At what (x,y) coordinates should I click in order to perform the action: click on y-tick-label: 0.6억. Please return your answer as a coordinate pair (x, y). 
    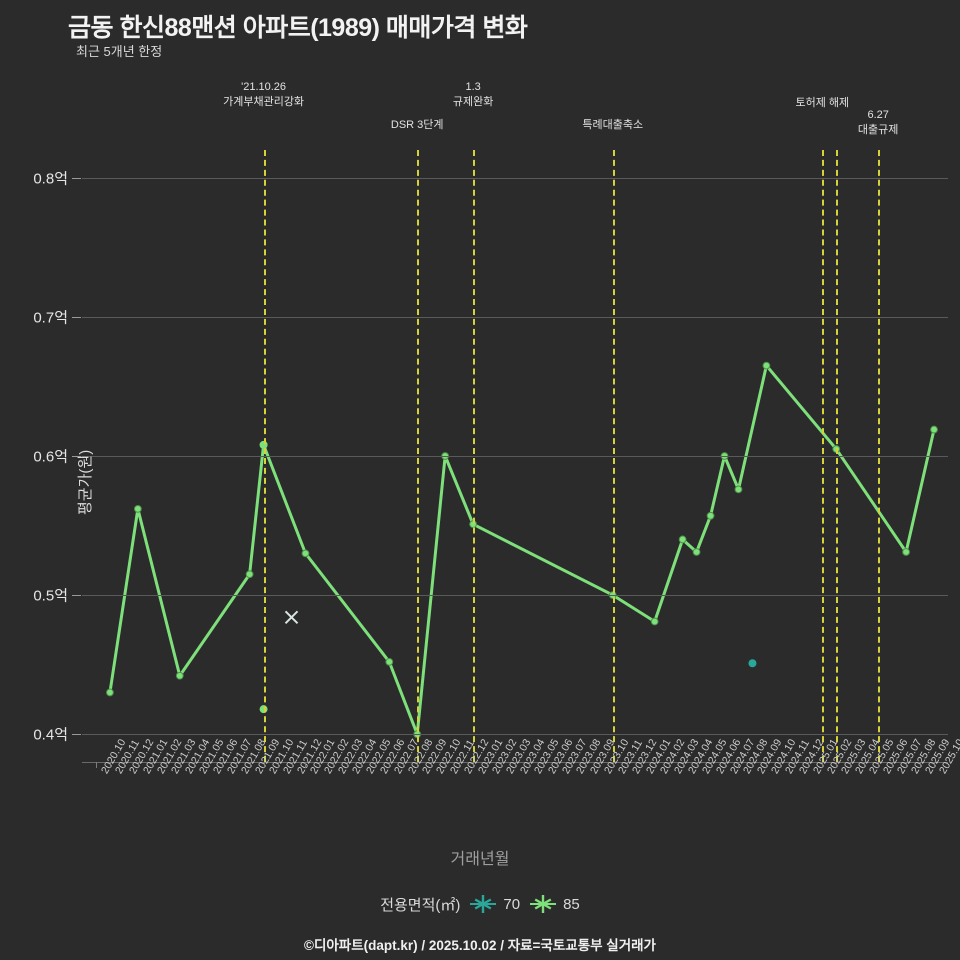
    Looking at the image, I should click on (50, 457).